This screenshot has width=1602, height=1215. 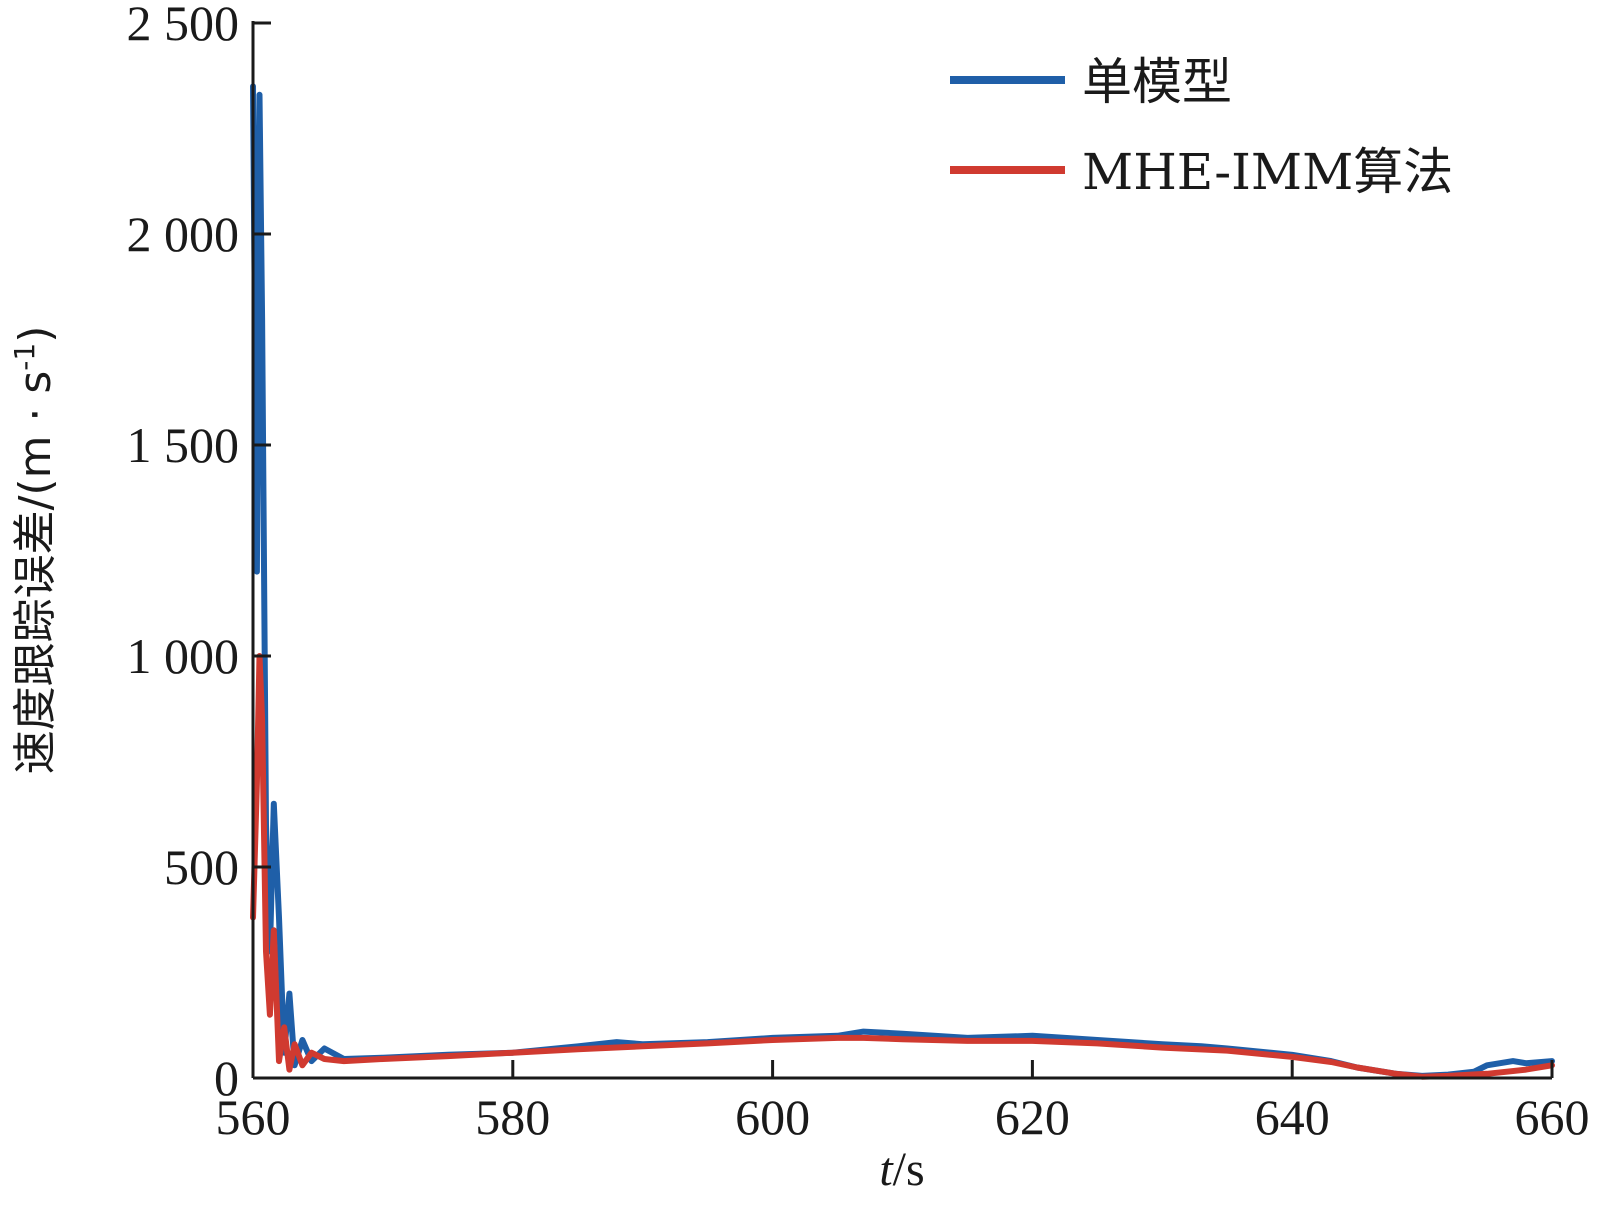 What do you see at coordinates (1157, 82) in the screenshot?
I see `legend-label-single-model: 单模型` at bounding box center [1157, 82].